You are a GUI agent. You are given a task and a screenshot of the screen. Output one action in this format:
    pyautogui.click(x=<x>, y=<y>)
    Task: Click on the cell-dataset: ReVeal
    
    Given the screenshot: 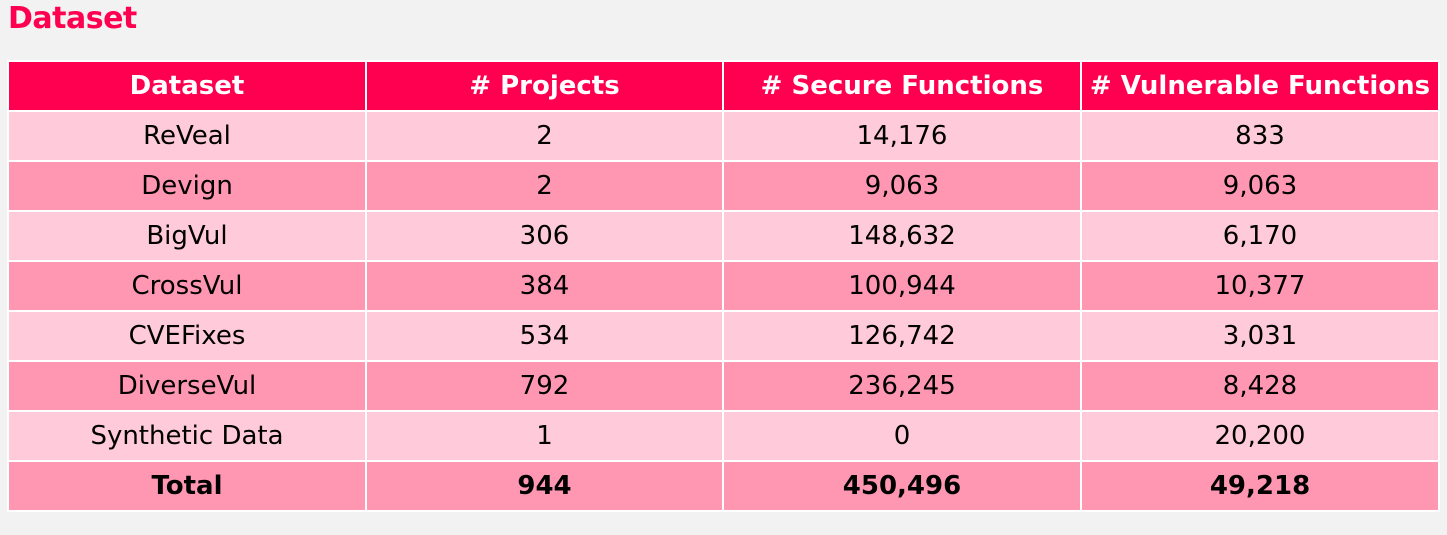 What is the action you would take?
    pyautogui.click(x=187, y=136)
    